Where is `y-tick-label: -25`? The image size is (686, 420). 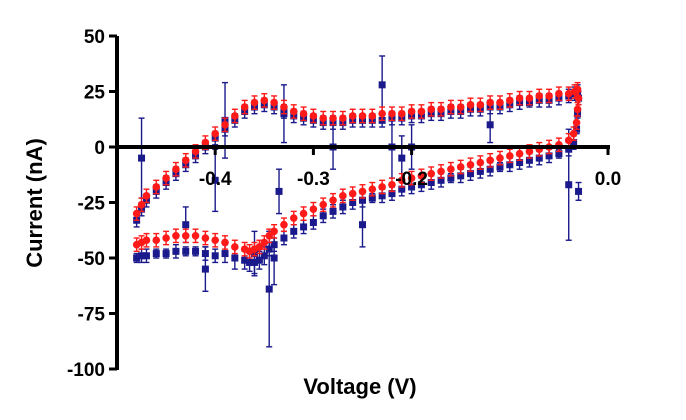 y-tick-label: -25 is located at coordinates (92, 204).